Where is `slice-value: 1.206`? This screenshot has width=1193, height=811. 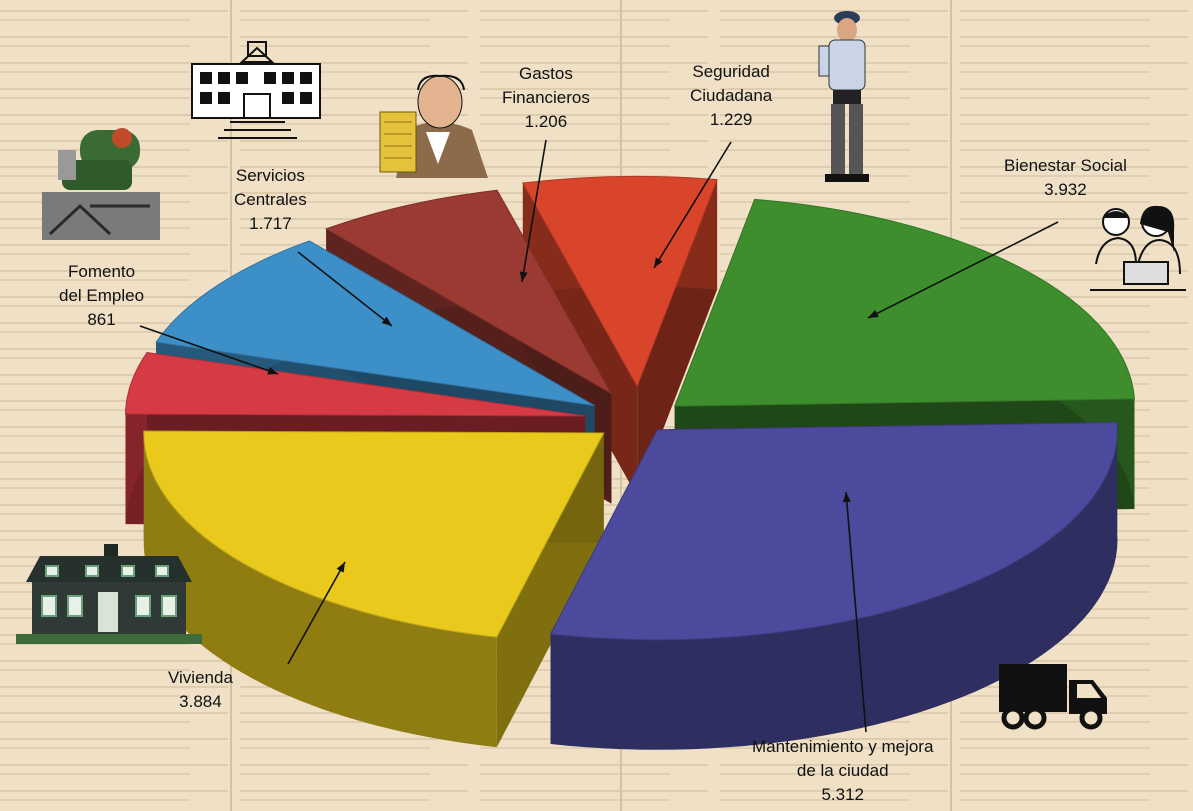 slice-value: 1.206 is located at coordinates (546, 121).